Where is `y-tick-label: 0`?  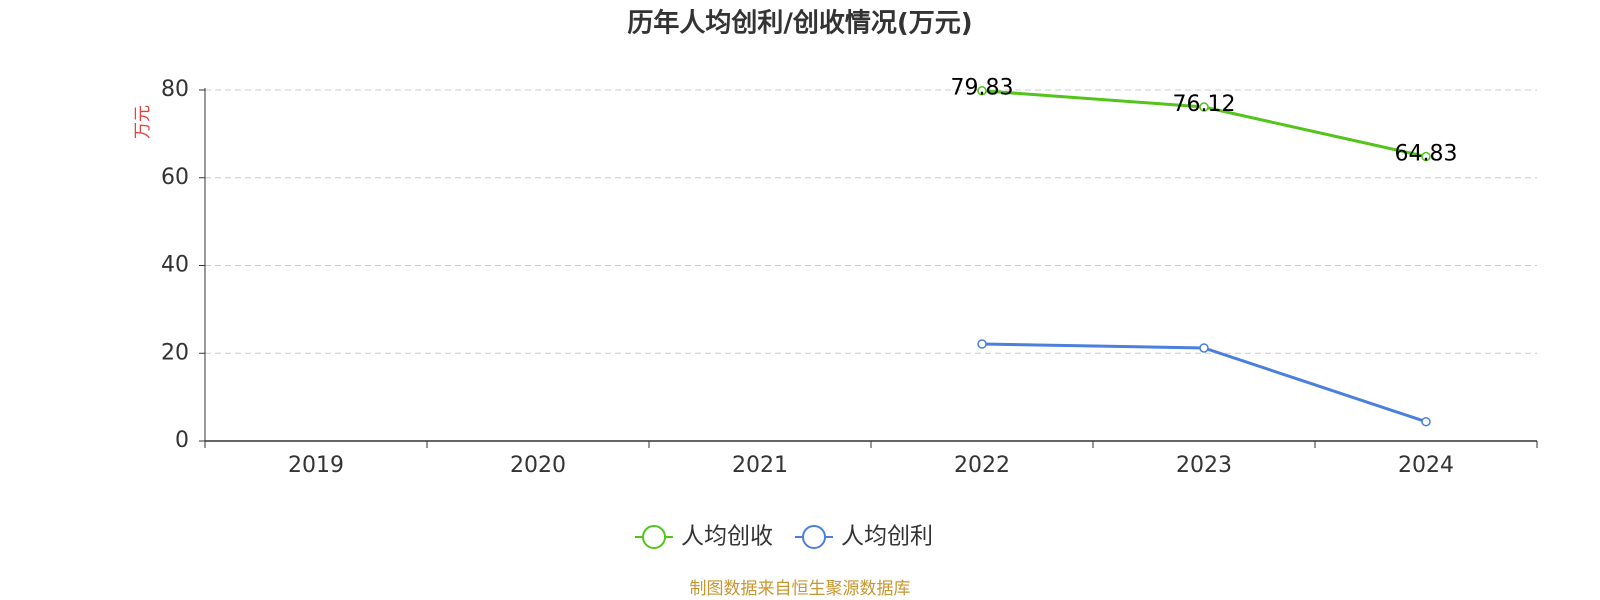 y-tick-label: 0 is located at coordinates (182, 440).